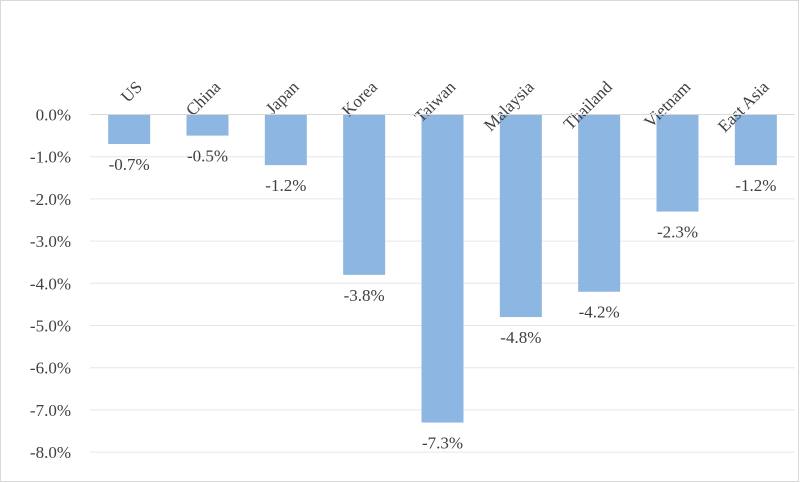 The height and width of the screenshot is (483, 800). What do you see at coordinates (599, 312) in the screenshot?
I see `data-label: -4.2%` at bounding box center [599, 312].